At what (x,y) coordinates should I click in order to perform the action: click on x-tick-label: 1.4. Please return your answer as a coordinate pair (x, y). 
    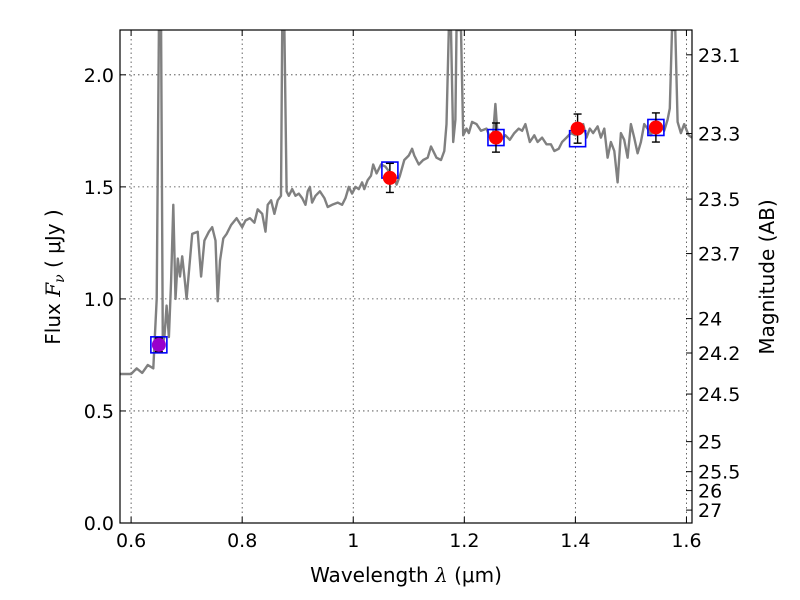
    Looking at the image, I should click on (575, 541).